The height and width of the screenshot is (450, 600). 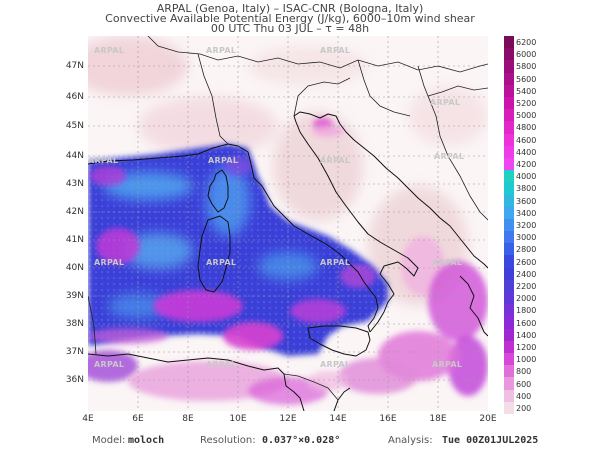 I want to click on colorbar-label: 5600, so click(x=526, y=79).